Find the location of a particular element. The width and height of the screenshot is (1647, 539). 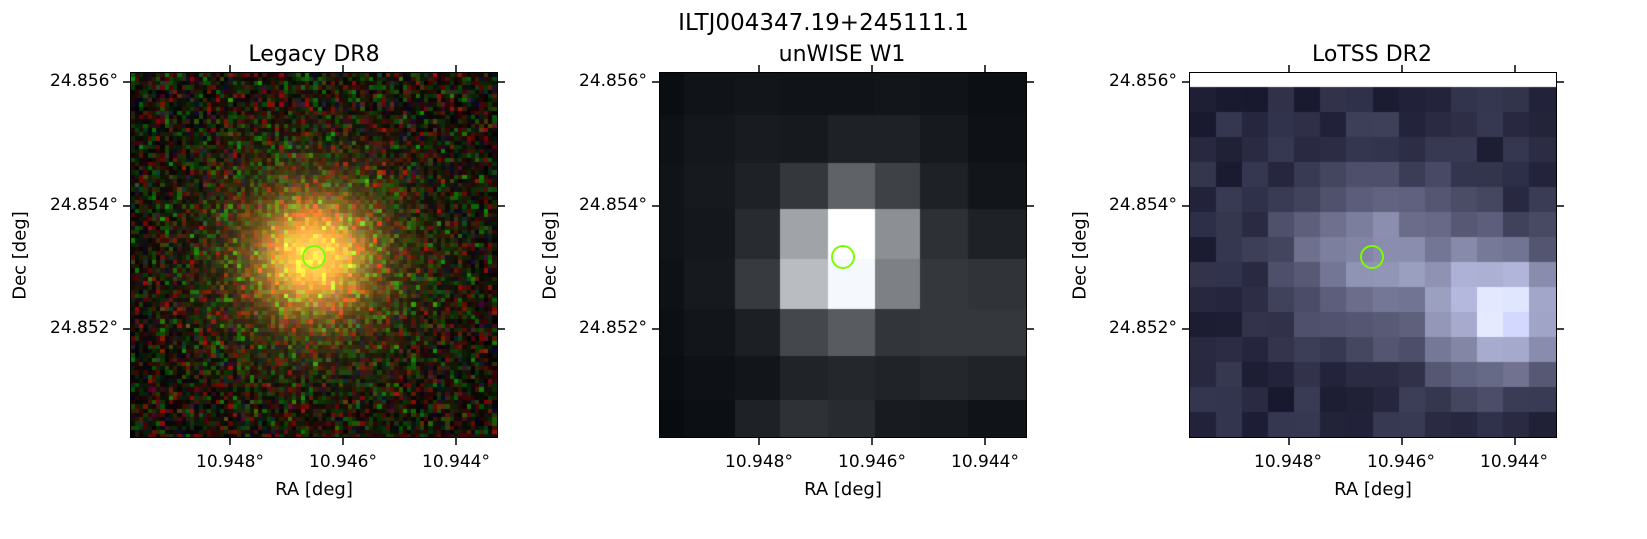

legacy-source-marker is located at coordinates (314, 257).